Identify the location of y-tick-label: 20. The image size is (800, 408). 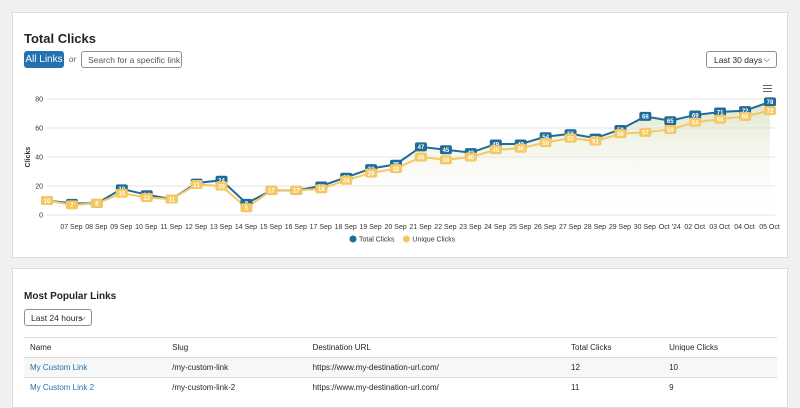
(39, 187).